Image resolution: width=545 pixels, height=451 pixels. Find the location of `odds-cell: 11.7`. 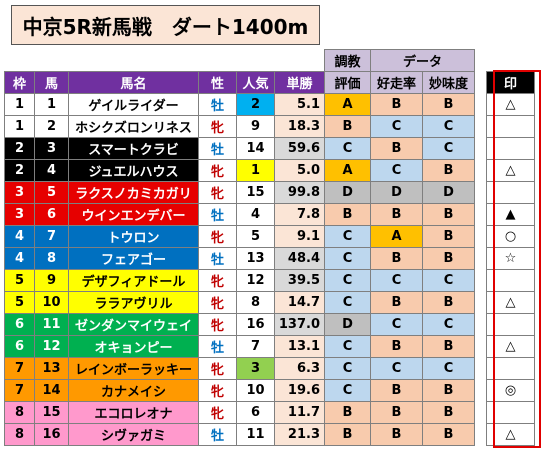

odds-cell: 11.7 is located at coordinates (299, 412).